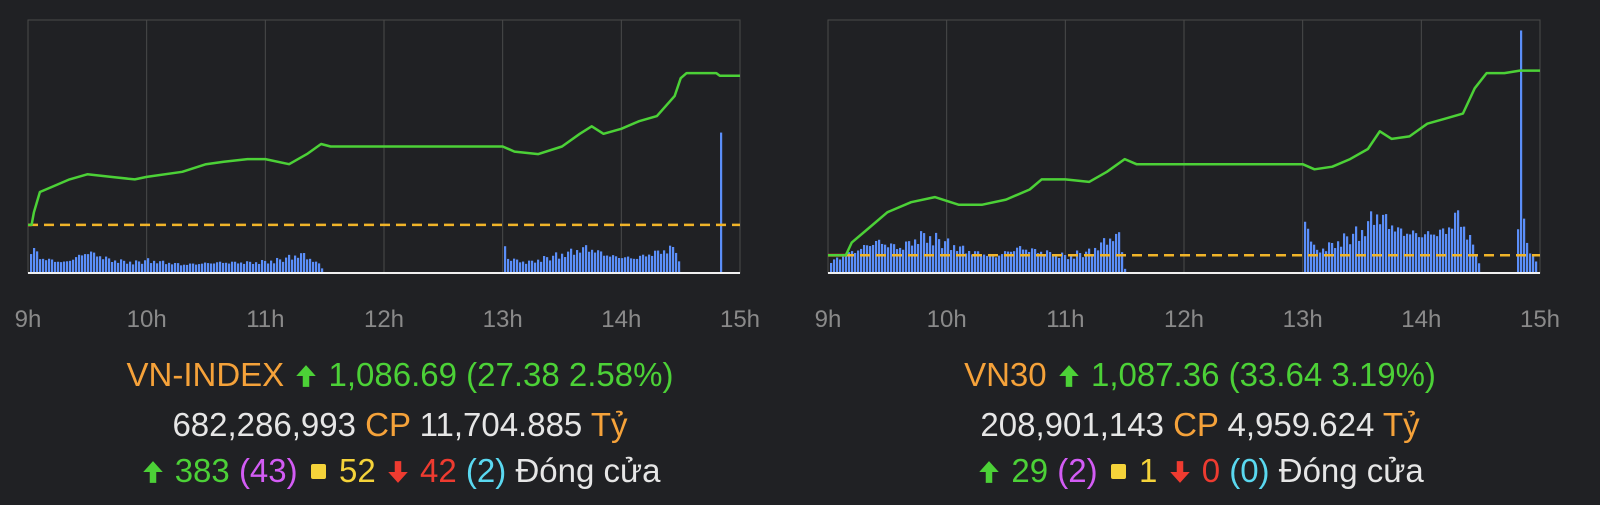  What do you see at coordinates (376, 202) in the screenshot?
I see `volume-bars` at bounding box center [376, 202].